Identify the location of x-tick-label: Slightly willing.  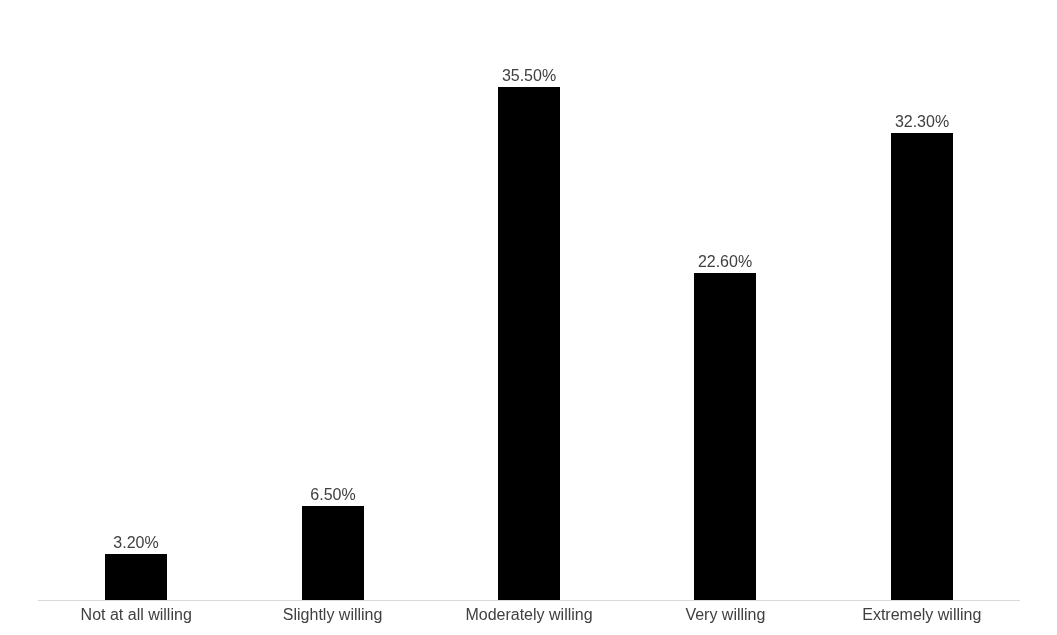
(332, 615).